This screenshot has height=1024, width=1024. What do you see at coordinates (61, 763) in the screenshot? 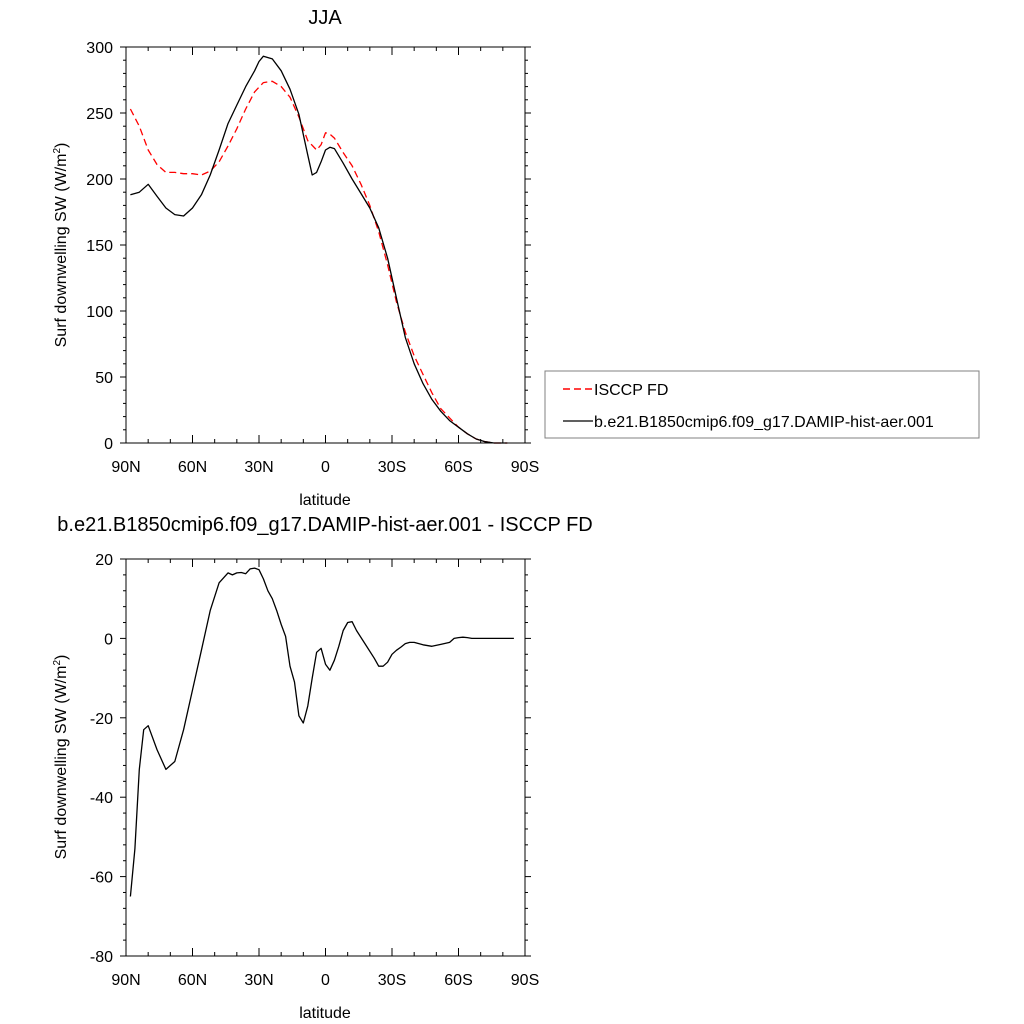
I see `bottom-y-axis-label-main: Surf downwelling SW (W/m` at bounding box center [61, 763].